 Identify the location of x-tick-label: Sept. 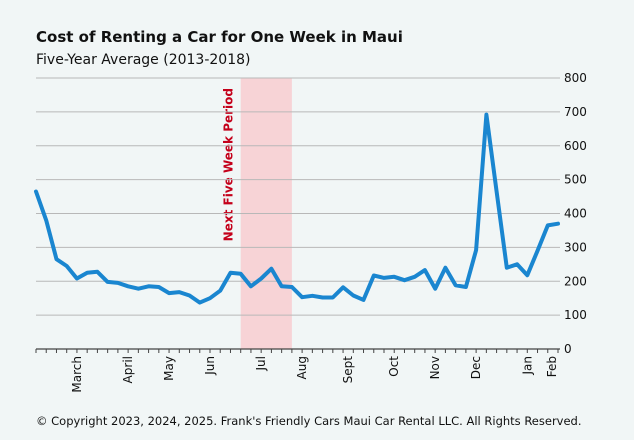
(348, 370).